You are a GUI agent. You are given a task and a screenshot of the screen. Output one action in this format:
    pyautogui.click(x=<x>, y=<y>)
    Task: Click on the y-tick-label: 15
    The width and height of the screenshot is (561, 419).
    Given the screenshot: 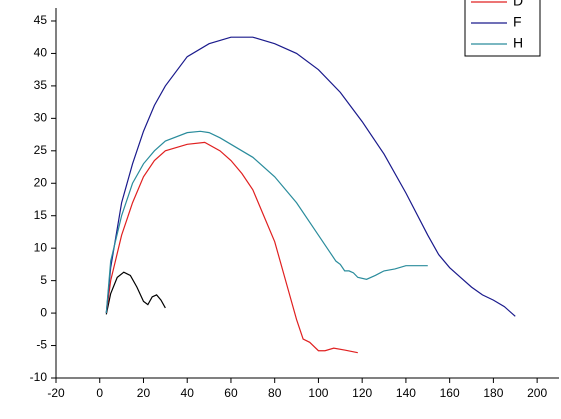 What is the action you would take?
    pyautogui.click(x=41, y=215)
    